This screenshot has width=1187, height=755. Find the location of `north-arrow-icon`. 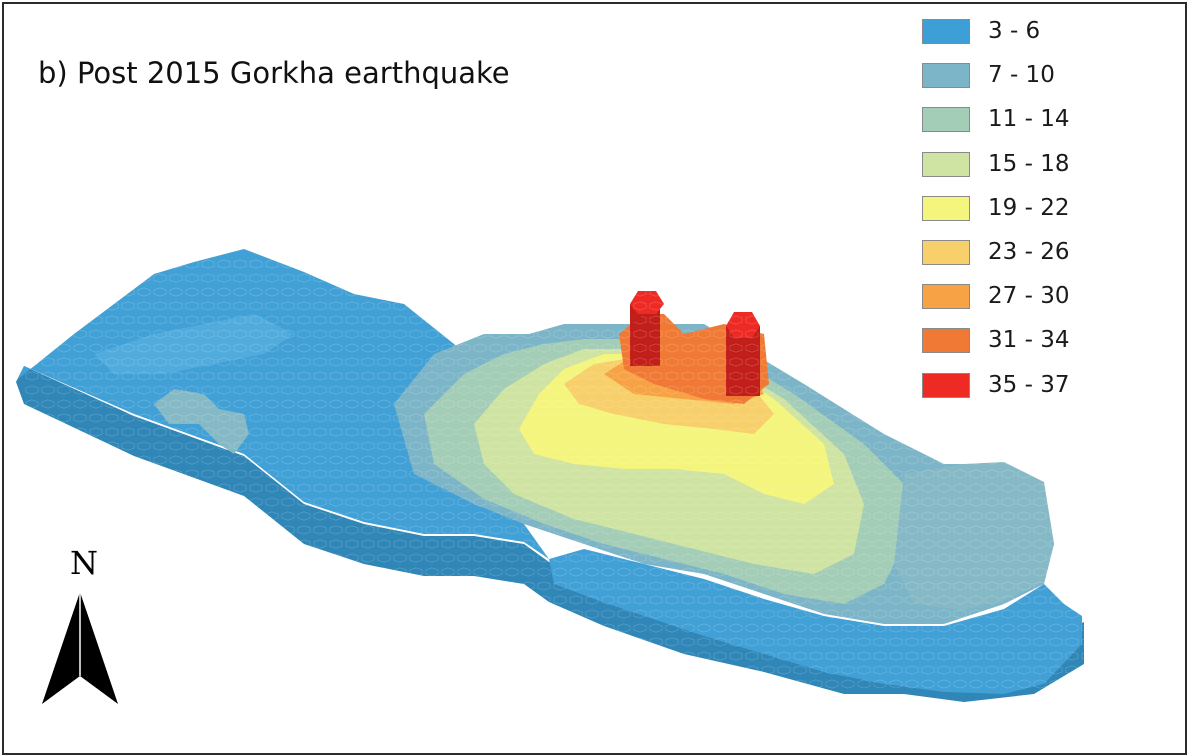

north-arrow-icon is located at coordinates (80, 648).